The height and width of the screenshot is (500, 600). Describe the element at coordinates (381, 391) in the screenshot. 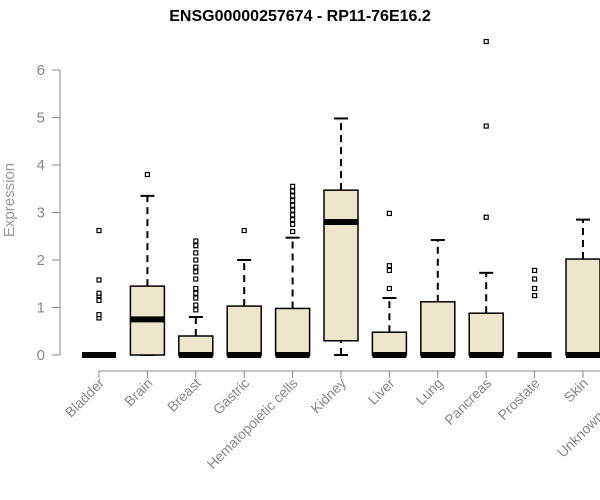

I see `x-category-label: Liver` at that location.